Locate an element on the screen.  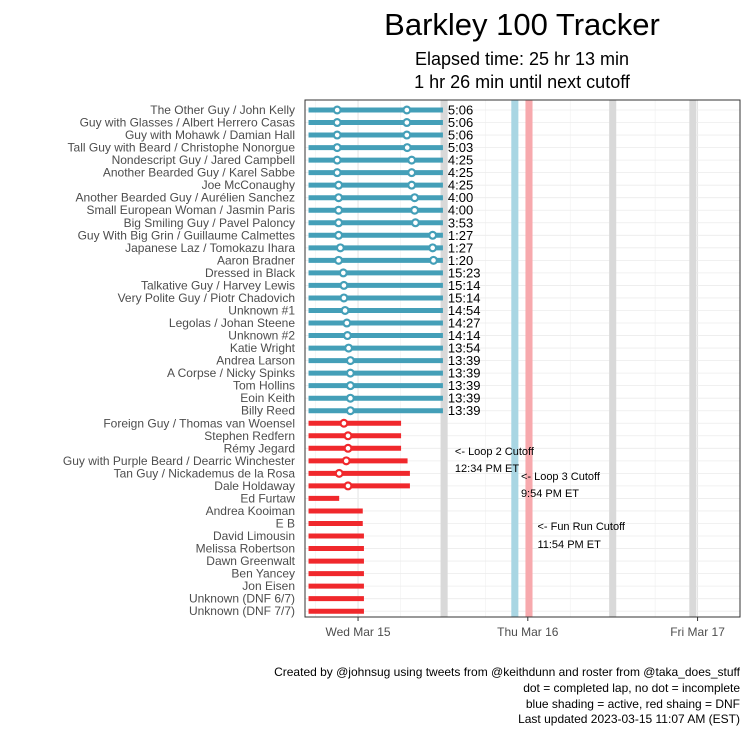
runner-name: Talkative Guy / Harvey Lewis is located at coordinates (218, 285).